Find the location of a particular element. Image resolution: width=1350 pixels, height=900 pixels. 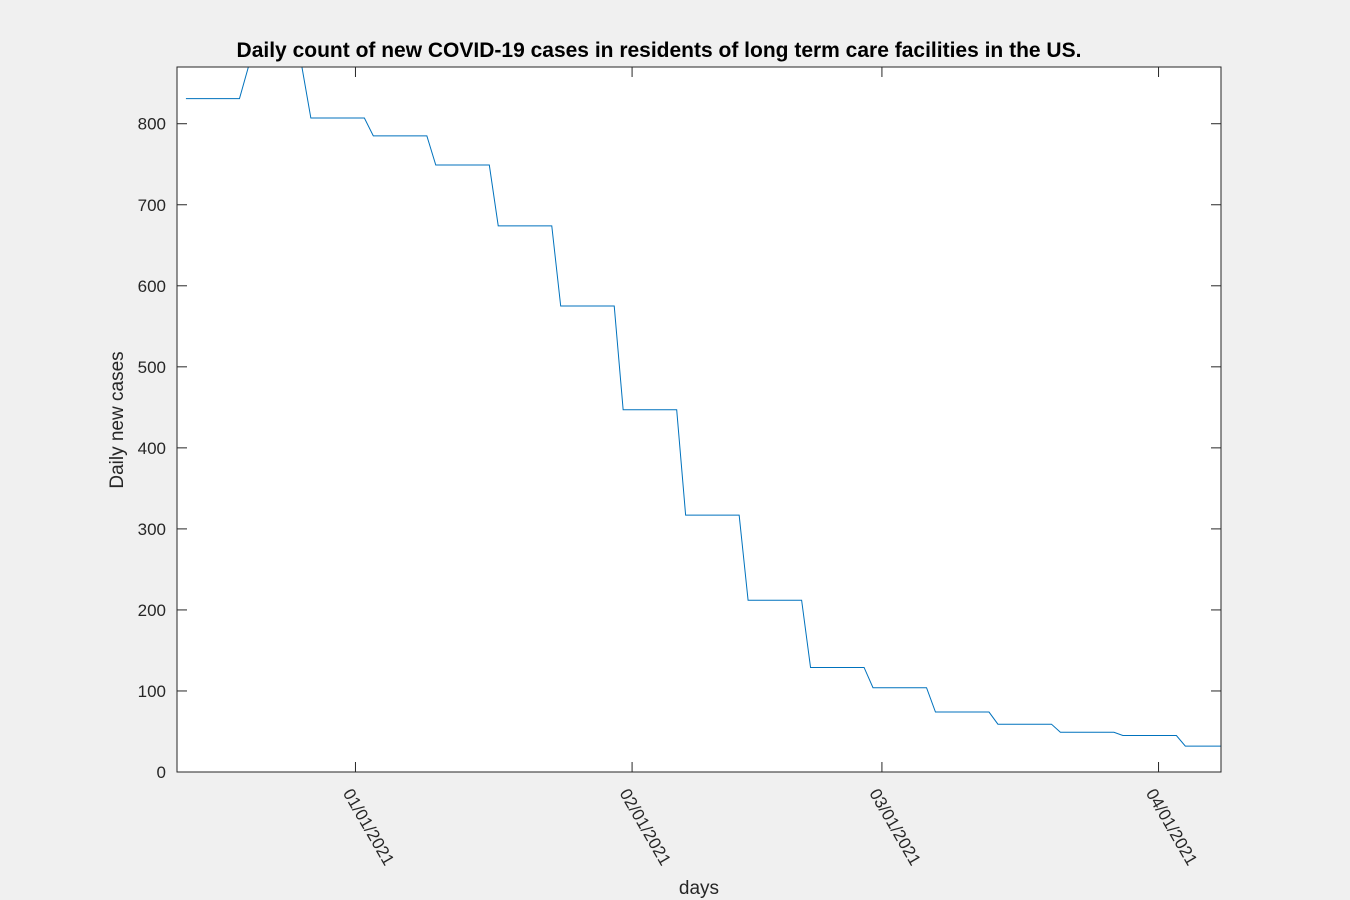

y-tick-label: 300 is located at coordinates (152, 529).